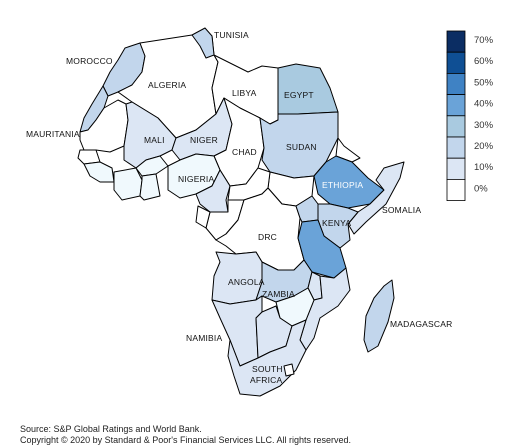 The image size is (511, 447). What do you see at coordinates (484, 167) in the screenshot?
I see `legend-tick-label: 10%` at bounding box center [484, 167].